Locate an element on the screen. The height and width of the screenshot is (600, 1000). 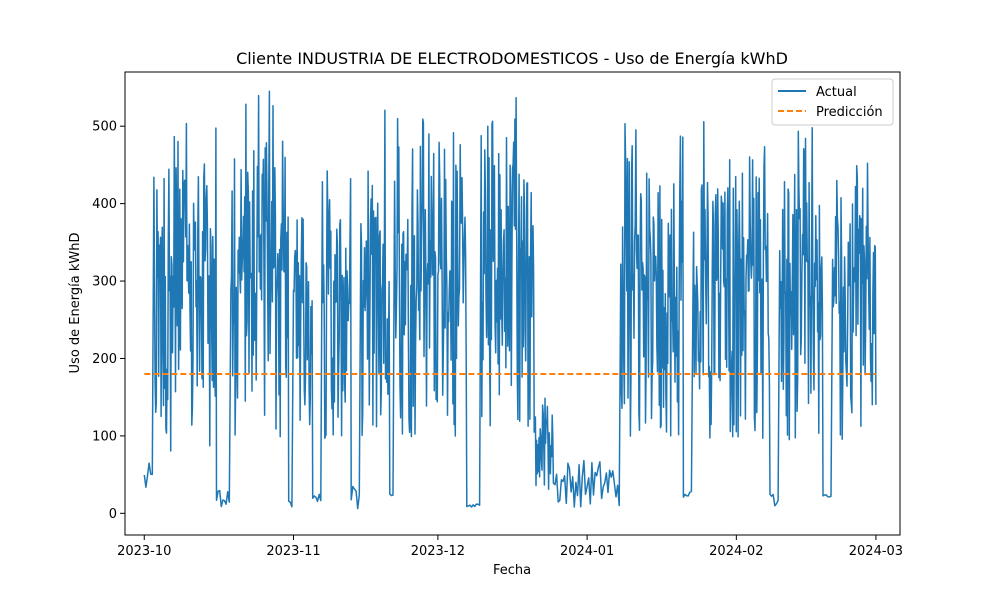
x-tick-label: 2024-02 is located at coordinates (736, 551).